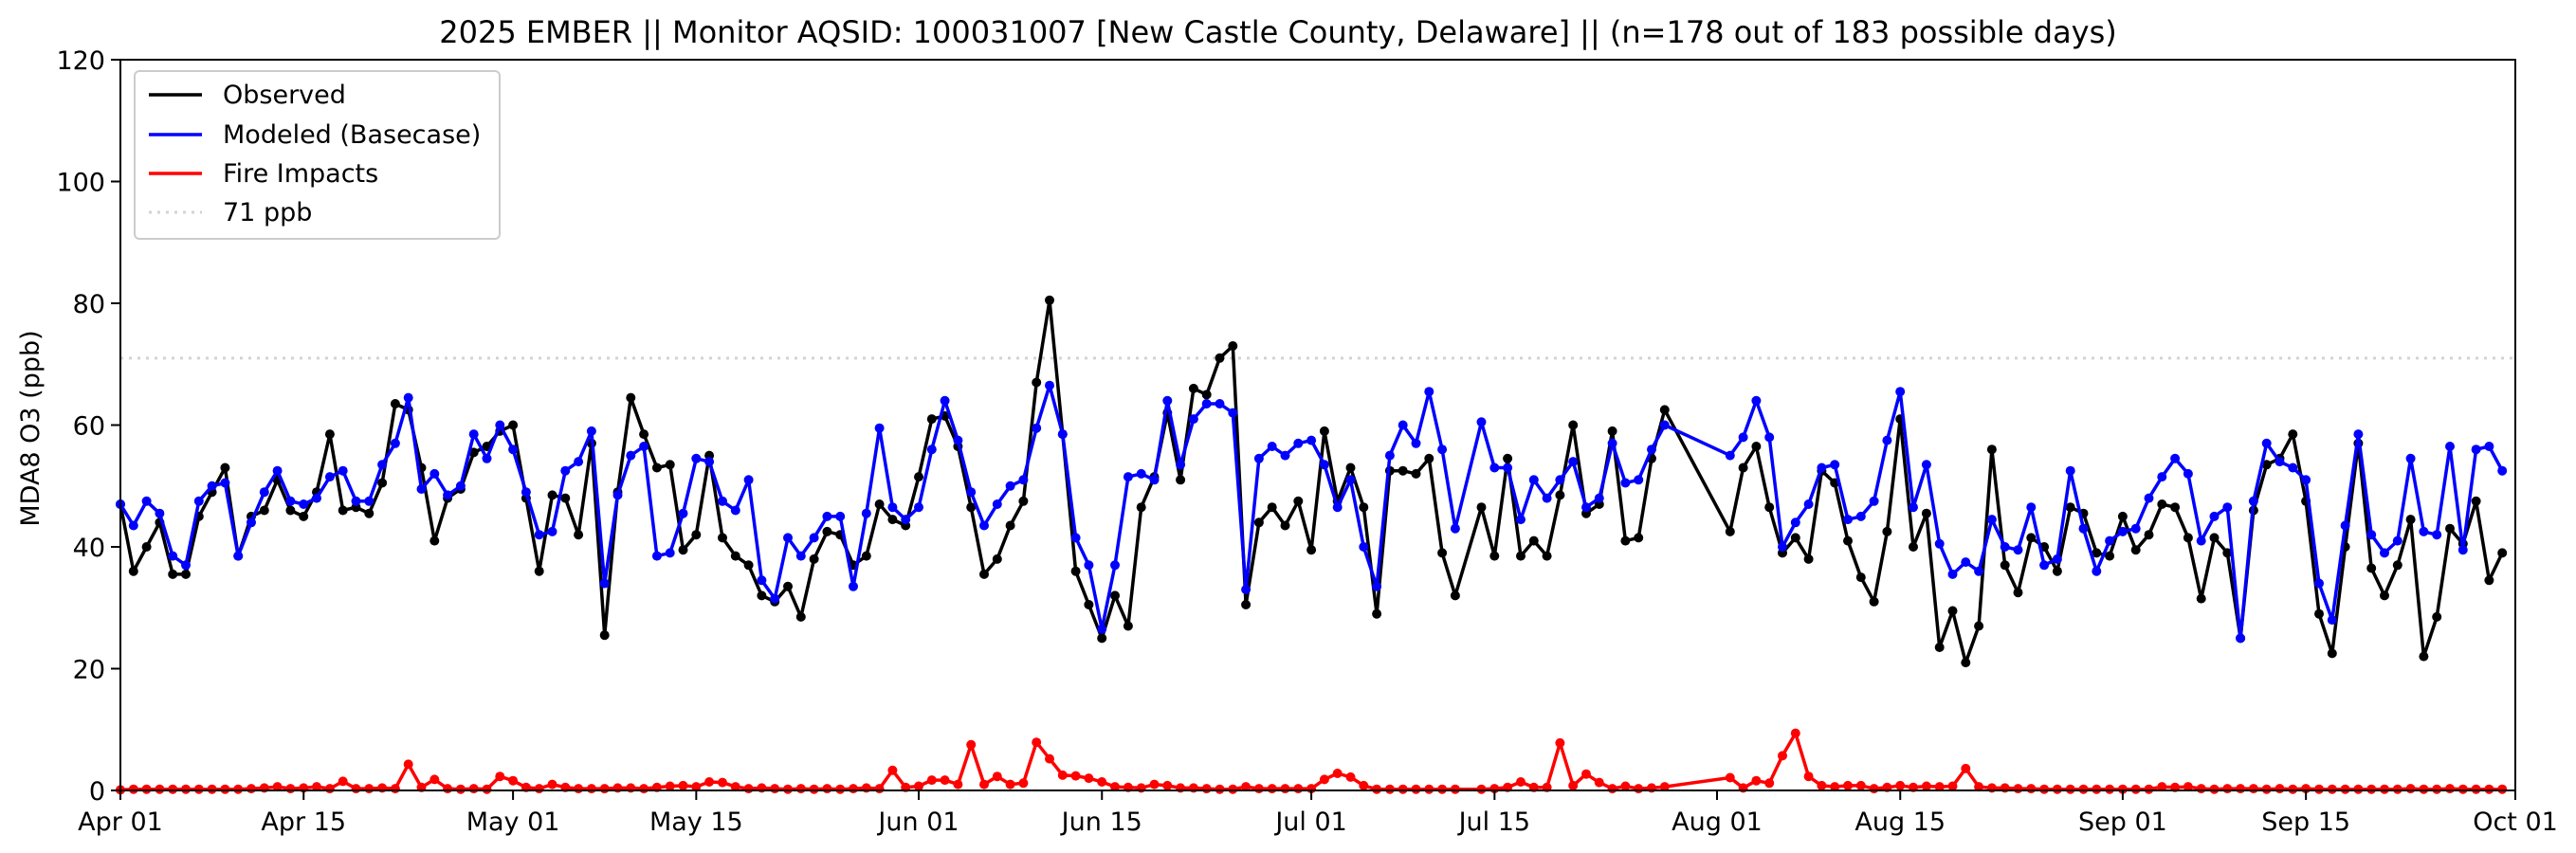 Image resolution: width=2576 pixels, height=853 pixels. What do you see at coordinates (1311, 761) in the screenshot?
I see `series-line-fire-impacts` at bounding box center [1311, 761].